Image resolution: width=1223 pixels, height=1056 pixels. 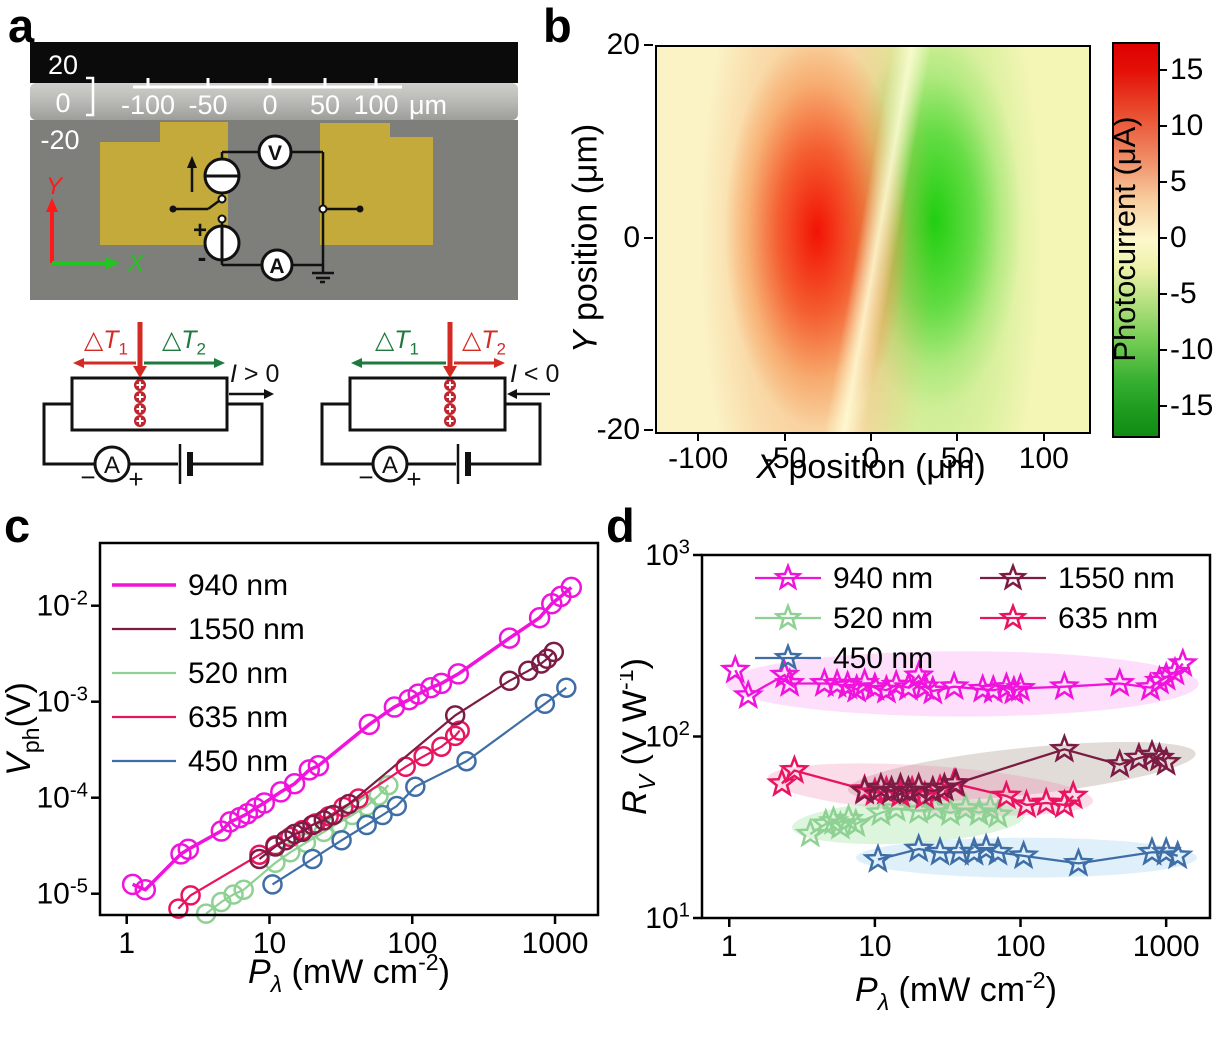 I want to click on legend-label: 1550 nm, so click(x=1116, y=578).